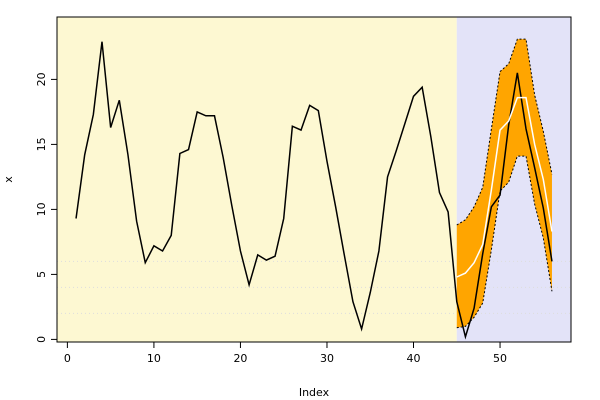  What do you see at coordinates (41, 144) in the screenshot?
I see `y-tick-label: 15` at bounding box center [41, 144].